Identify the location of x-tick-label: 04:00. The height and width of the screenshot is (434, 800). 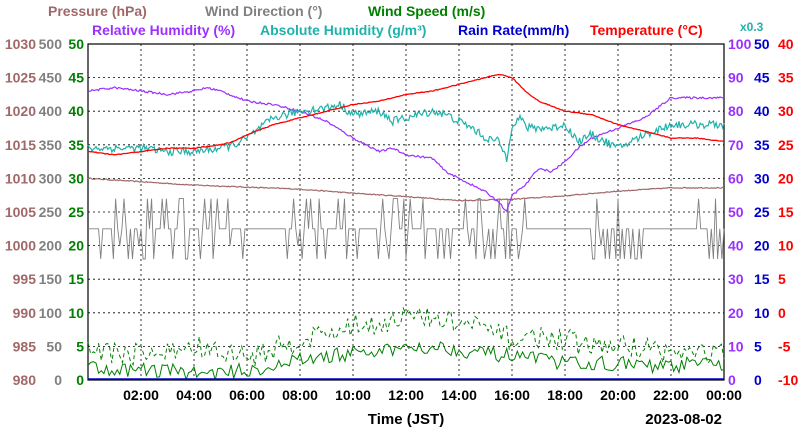
(194, 395).